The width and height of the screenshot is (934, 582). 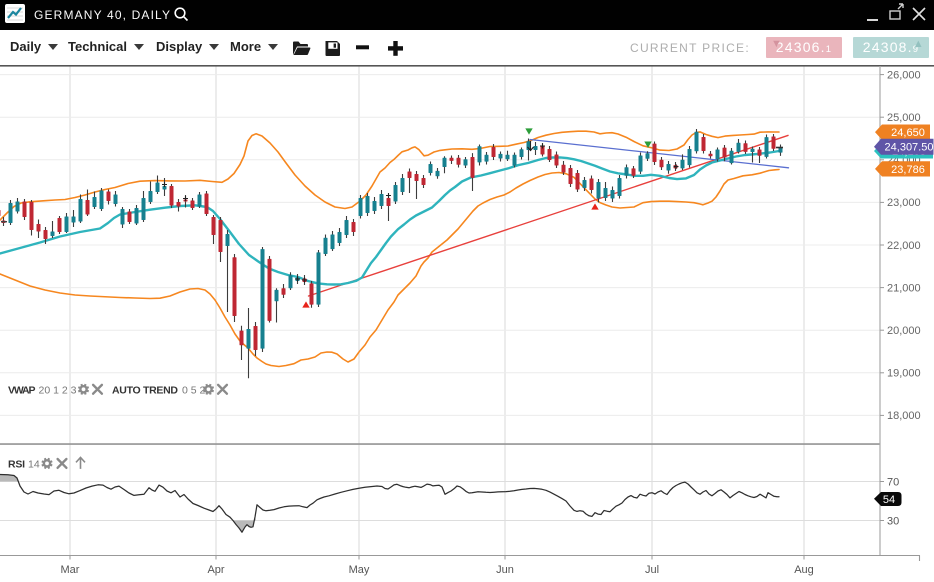 I want to click on svg-text: 23,000, so click(x=904, y=203).